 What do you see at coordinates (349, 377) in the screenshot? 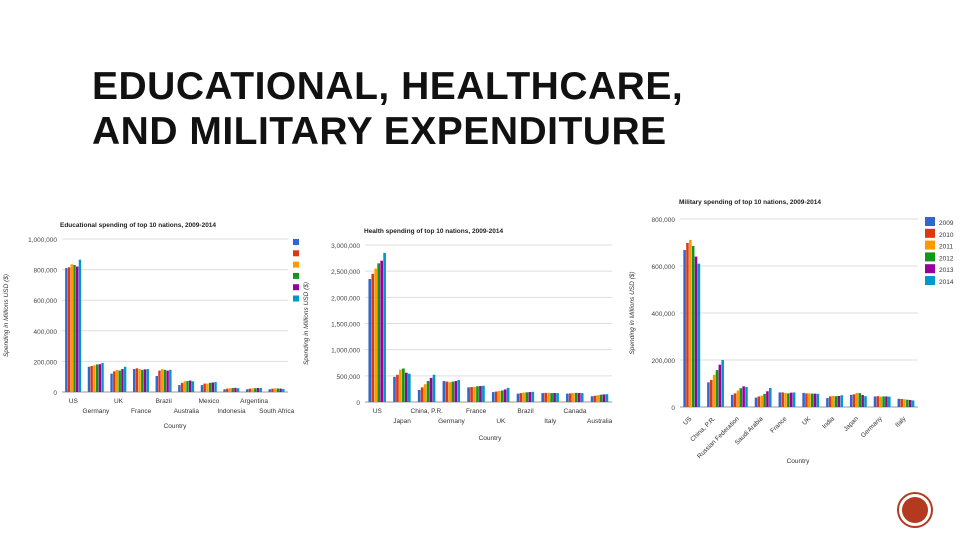
I see `y-tick-label: 500,000` at bounding box center [349, 377].